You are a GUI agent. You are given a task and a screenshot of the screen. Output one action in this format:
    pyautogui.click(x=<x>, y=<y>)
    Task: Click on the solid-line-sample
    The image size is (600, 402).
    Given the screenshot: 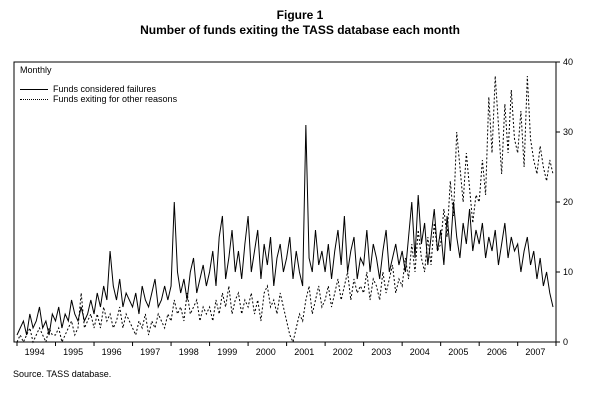 What is the action you would take?
    pyautogui.click(x=34, y=89)
    